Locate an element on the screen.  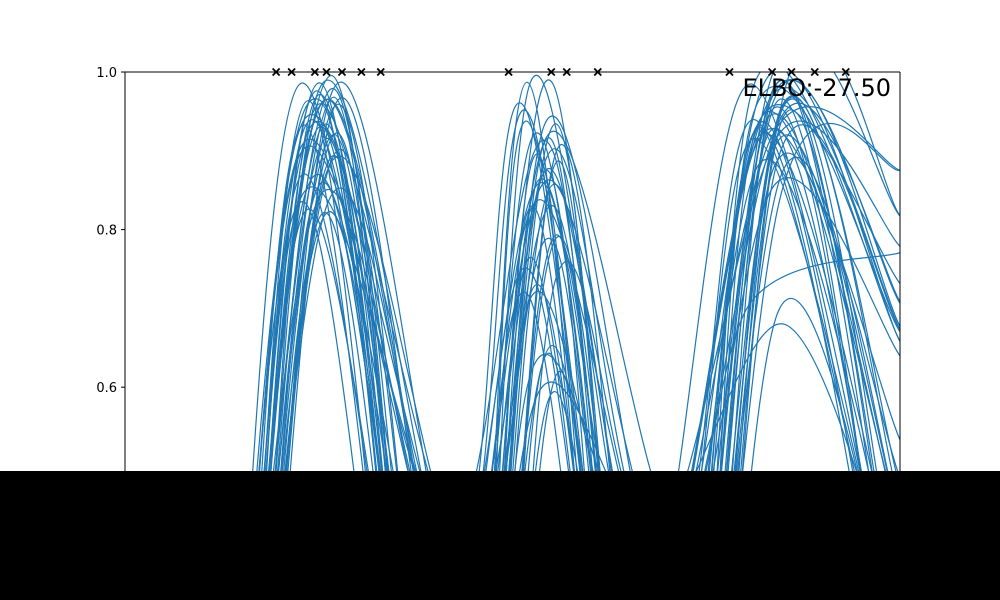
y-tick-label: 0.8 is located at coordinates (106, 231).